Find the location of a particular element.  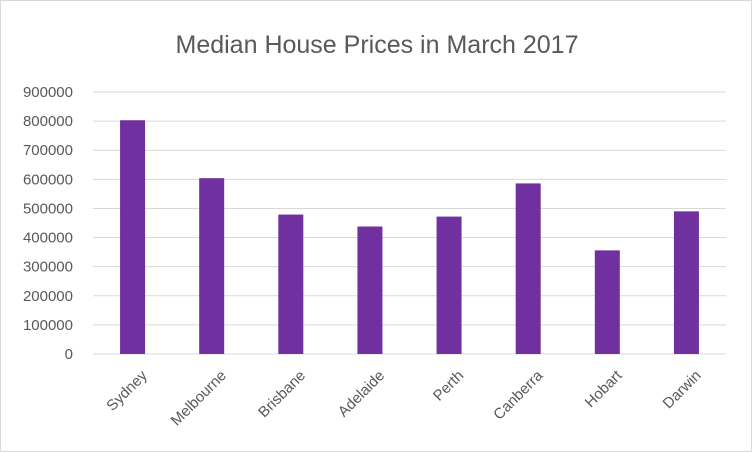

x-tick-label: Brisbane is located at coordinates (282, 394).